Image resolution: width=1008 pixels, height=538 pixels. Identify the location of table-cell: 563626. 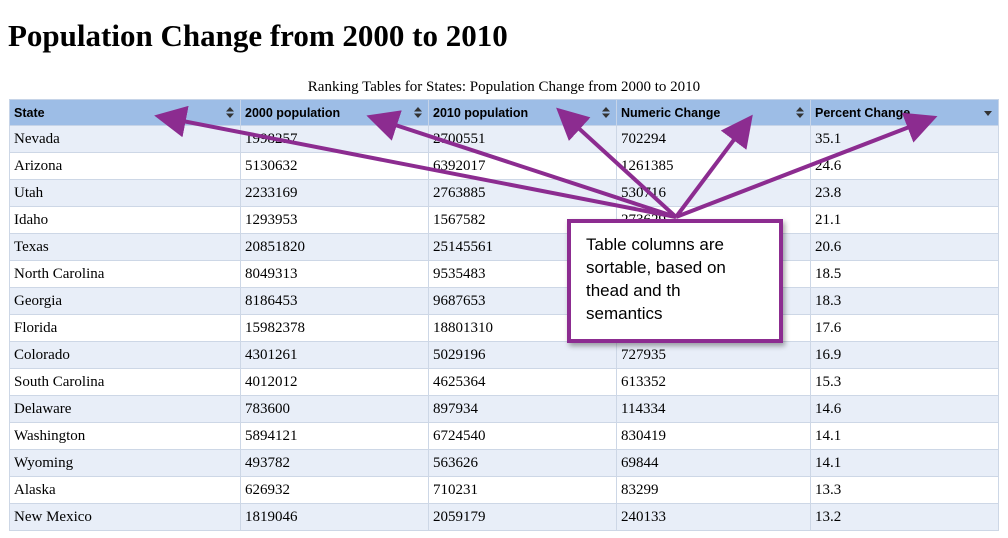
(522, 463).